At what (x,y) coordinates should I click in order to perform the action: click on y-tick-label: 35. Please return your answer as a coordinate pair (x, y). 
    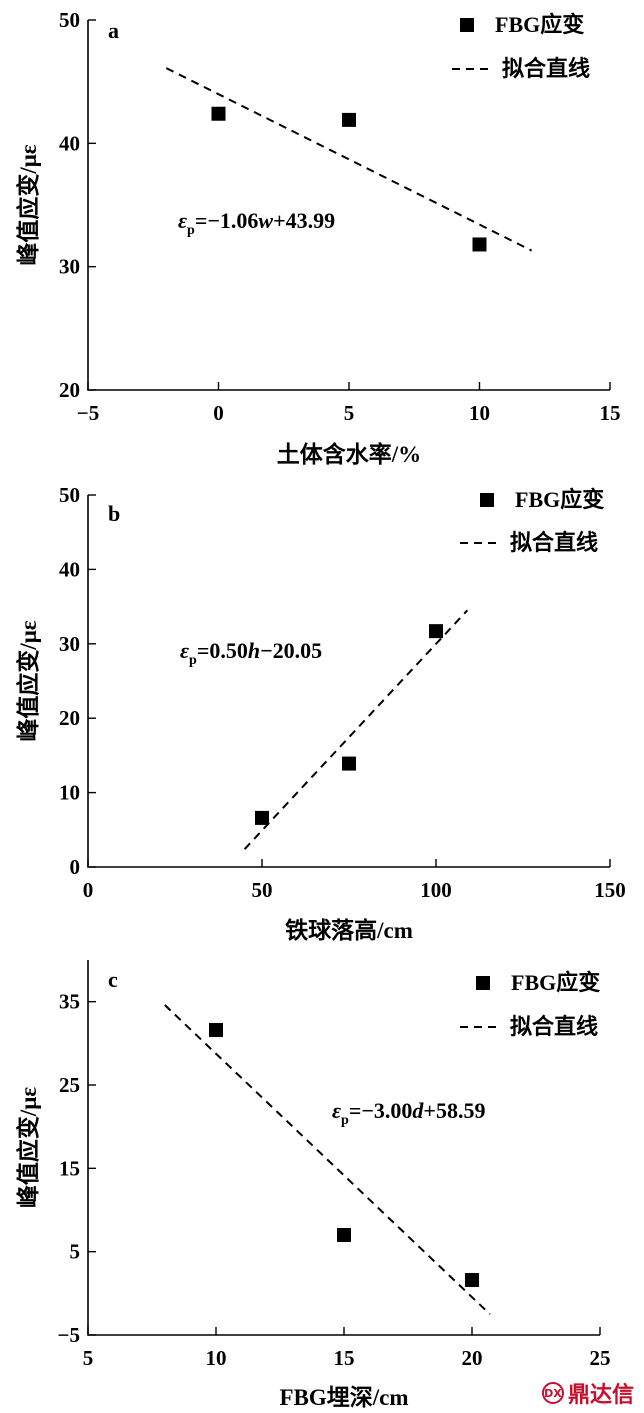
    Looking at the image, I should click on (69, 1002).